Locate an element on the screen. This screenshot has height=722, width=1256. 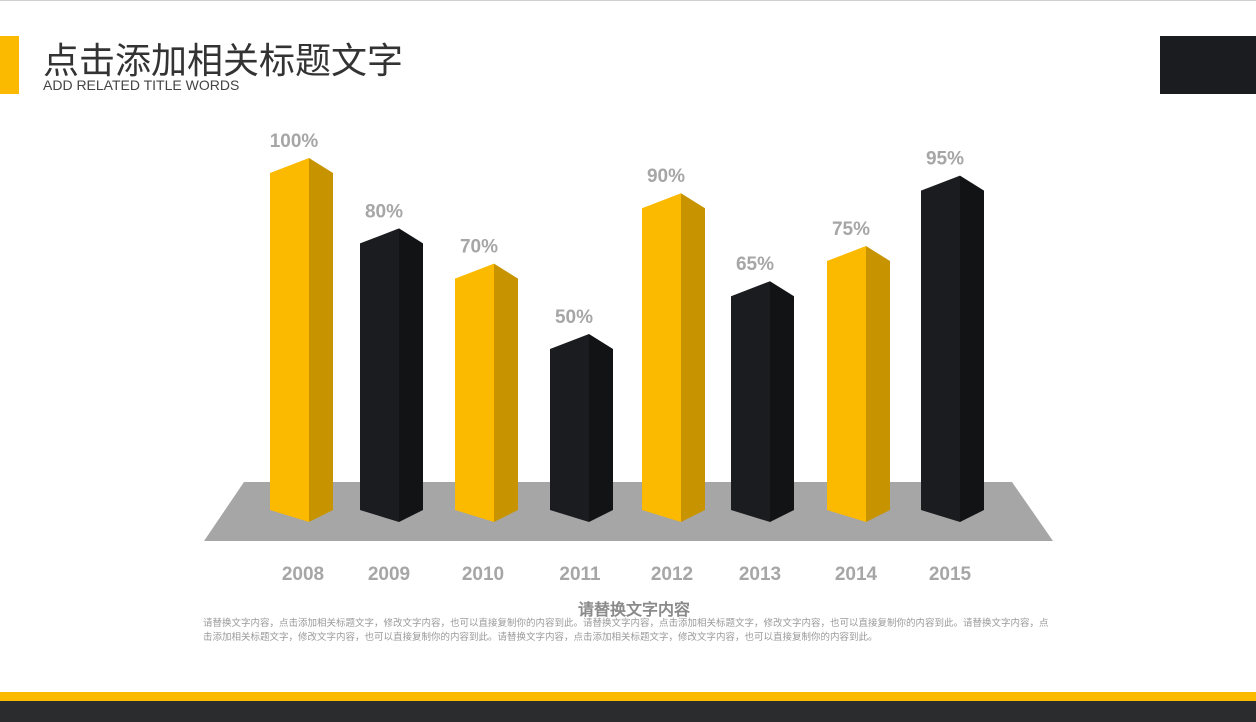
bar-2010 is located at coordinates (486, 392).